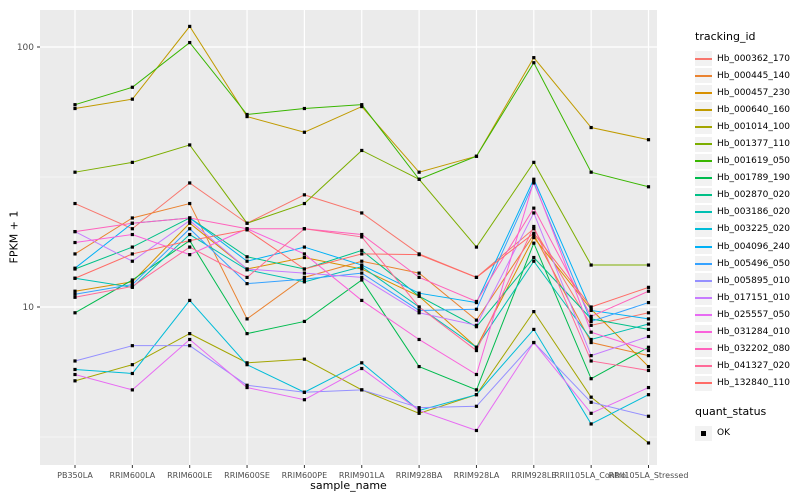 Image resolution: width=800 pixels, height=500 pixels. I want to click on quant-status-item-ok: OK, so click(745, 433).